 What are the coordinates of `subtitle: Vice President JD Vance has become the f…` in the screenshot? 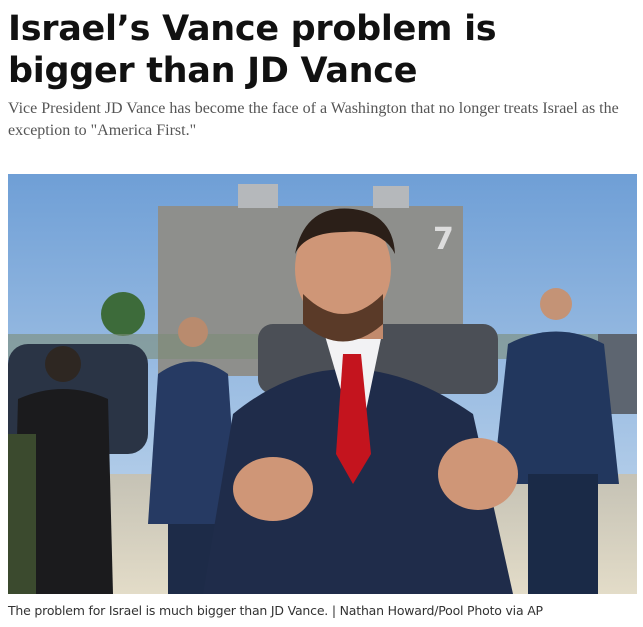 It's located at (313, 119).